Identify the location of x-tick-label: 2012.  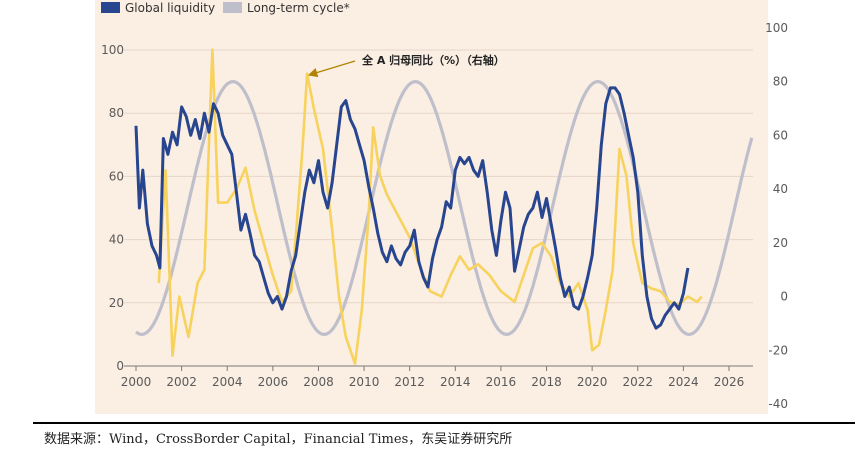
(409, 382).